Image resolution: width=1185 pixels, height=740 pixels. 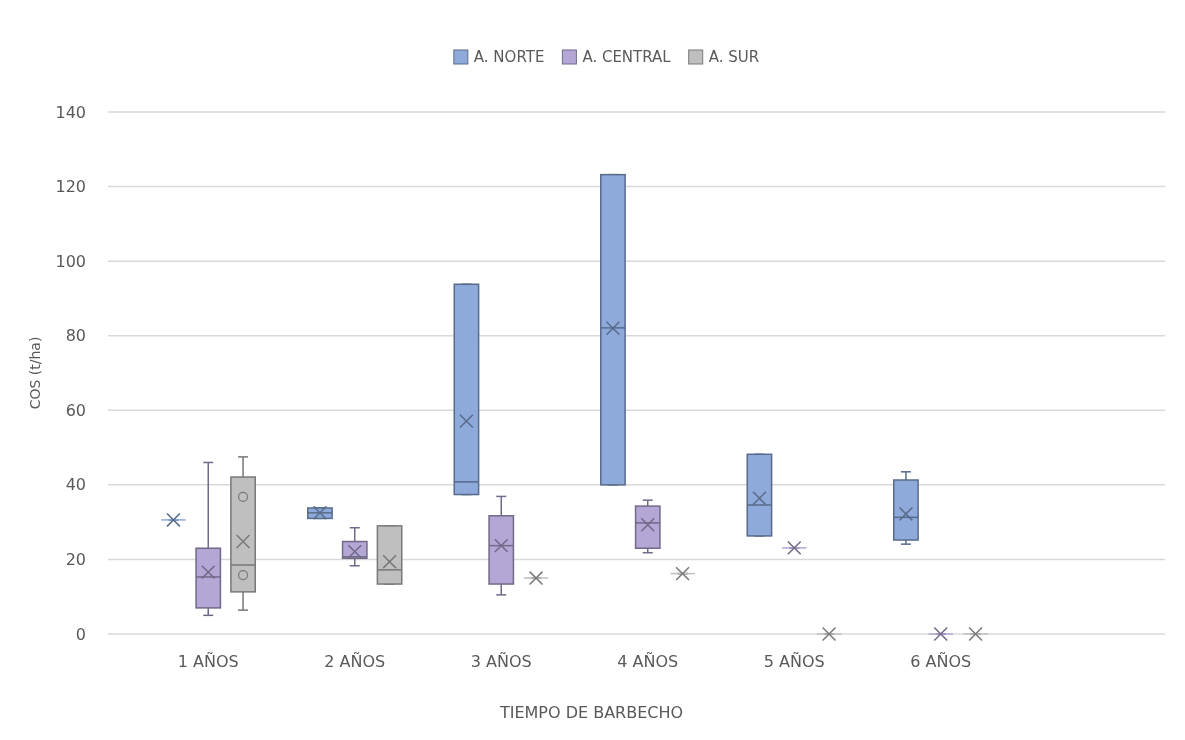 I want to click on y-tick-label: 20, so click(x=75, y=560).